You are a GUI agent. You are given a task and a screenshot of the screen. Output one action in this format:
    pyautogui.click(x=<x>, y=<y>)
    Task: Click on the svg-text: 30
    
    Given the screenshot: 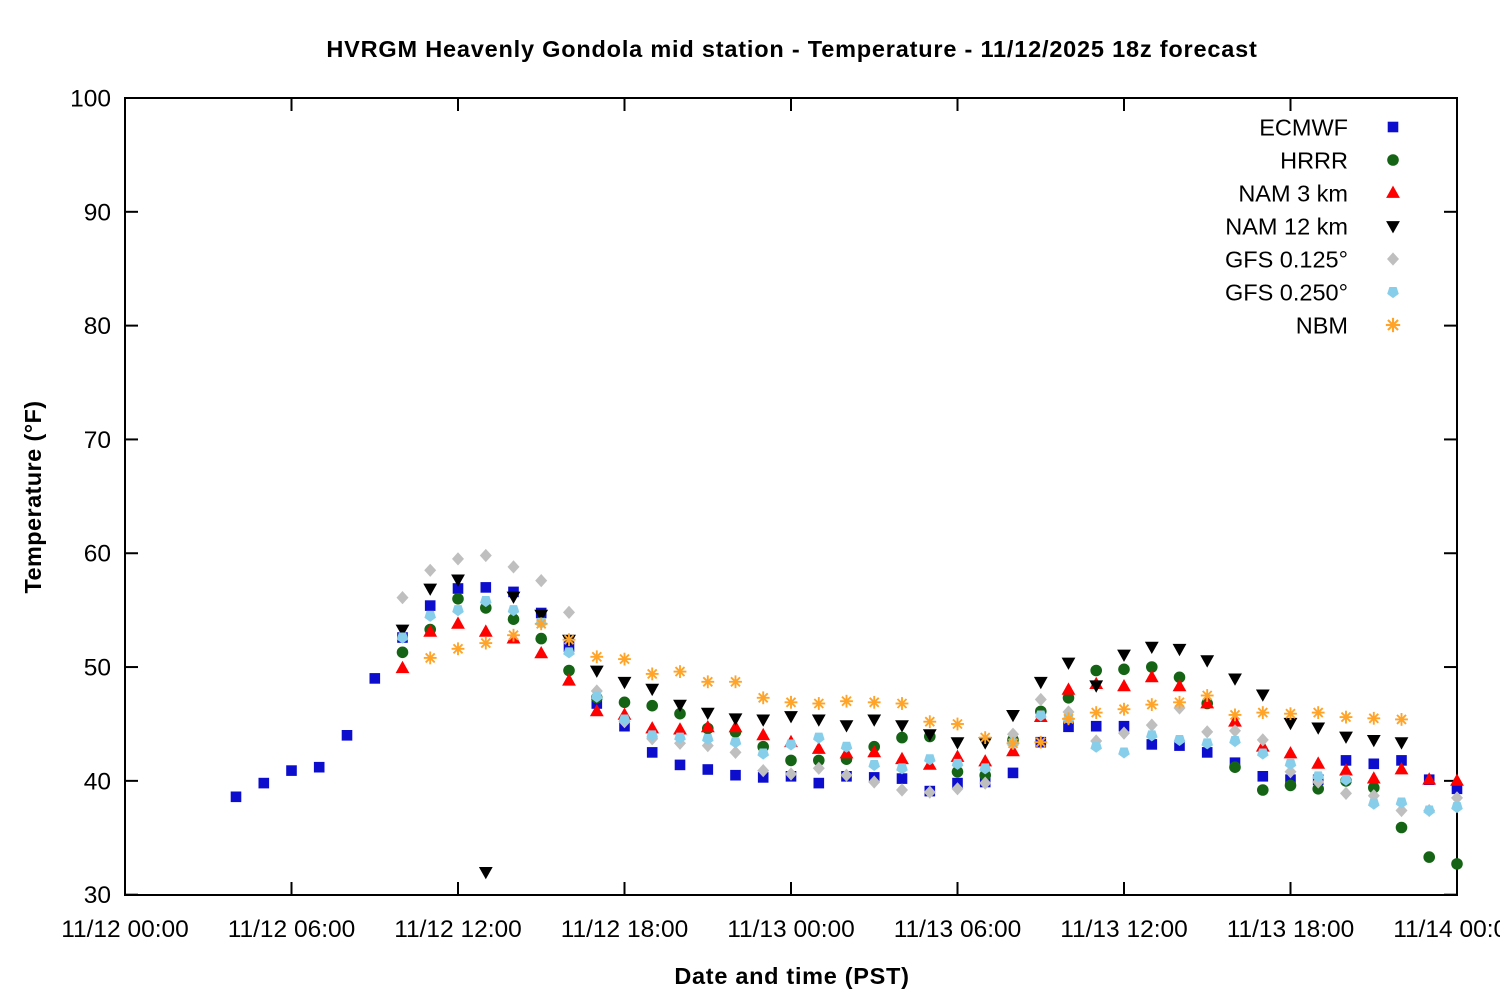 What is the action you would take?
    pyautogui.click(x=97, y=895)
    